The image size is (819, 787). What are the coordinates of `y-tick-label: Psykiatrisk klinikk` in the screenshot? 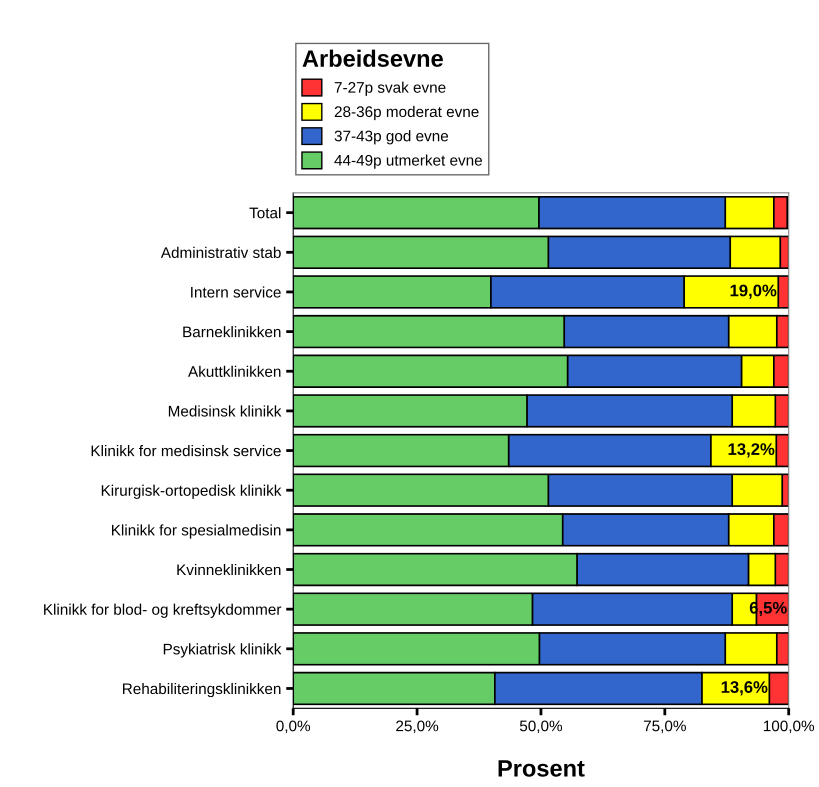 It's located at (223, 650).